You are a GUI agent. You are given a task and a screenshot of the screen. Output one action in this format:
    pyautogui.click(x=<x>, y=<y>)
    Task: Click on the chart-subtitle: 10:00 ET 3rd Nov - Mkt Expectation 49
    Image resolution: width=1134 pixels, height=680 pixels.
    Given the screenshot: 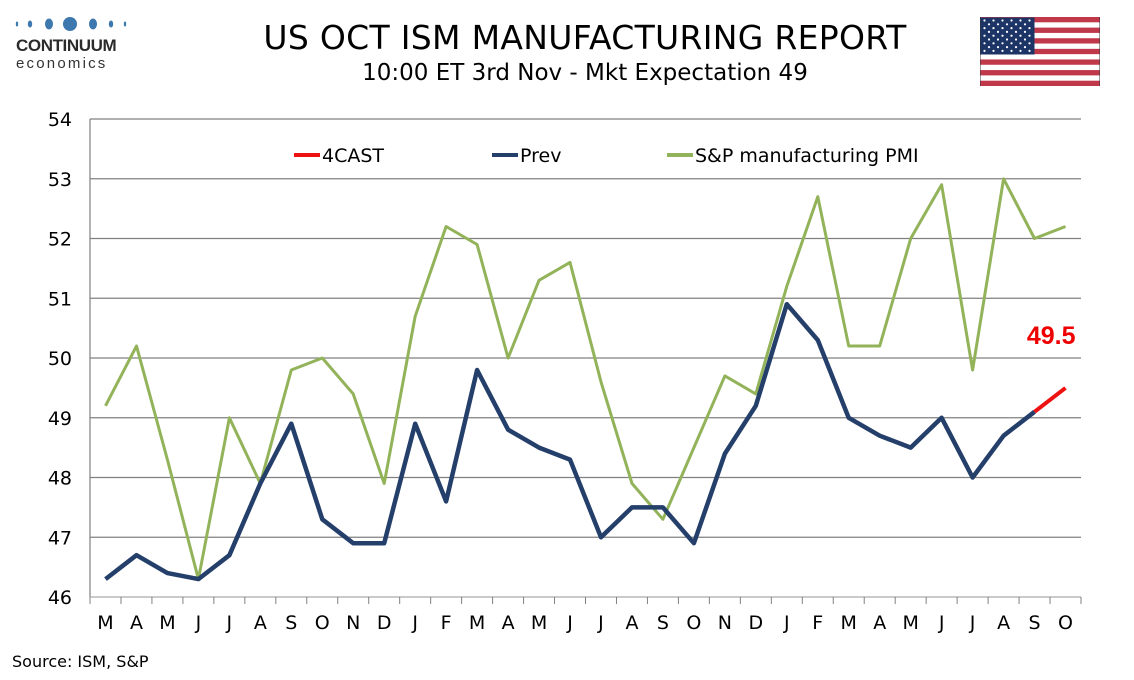 What is the action you would take?
    pyautogui.click(x=585, y=73)
    